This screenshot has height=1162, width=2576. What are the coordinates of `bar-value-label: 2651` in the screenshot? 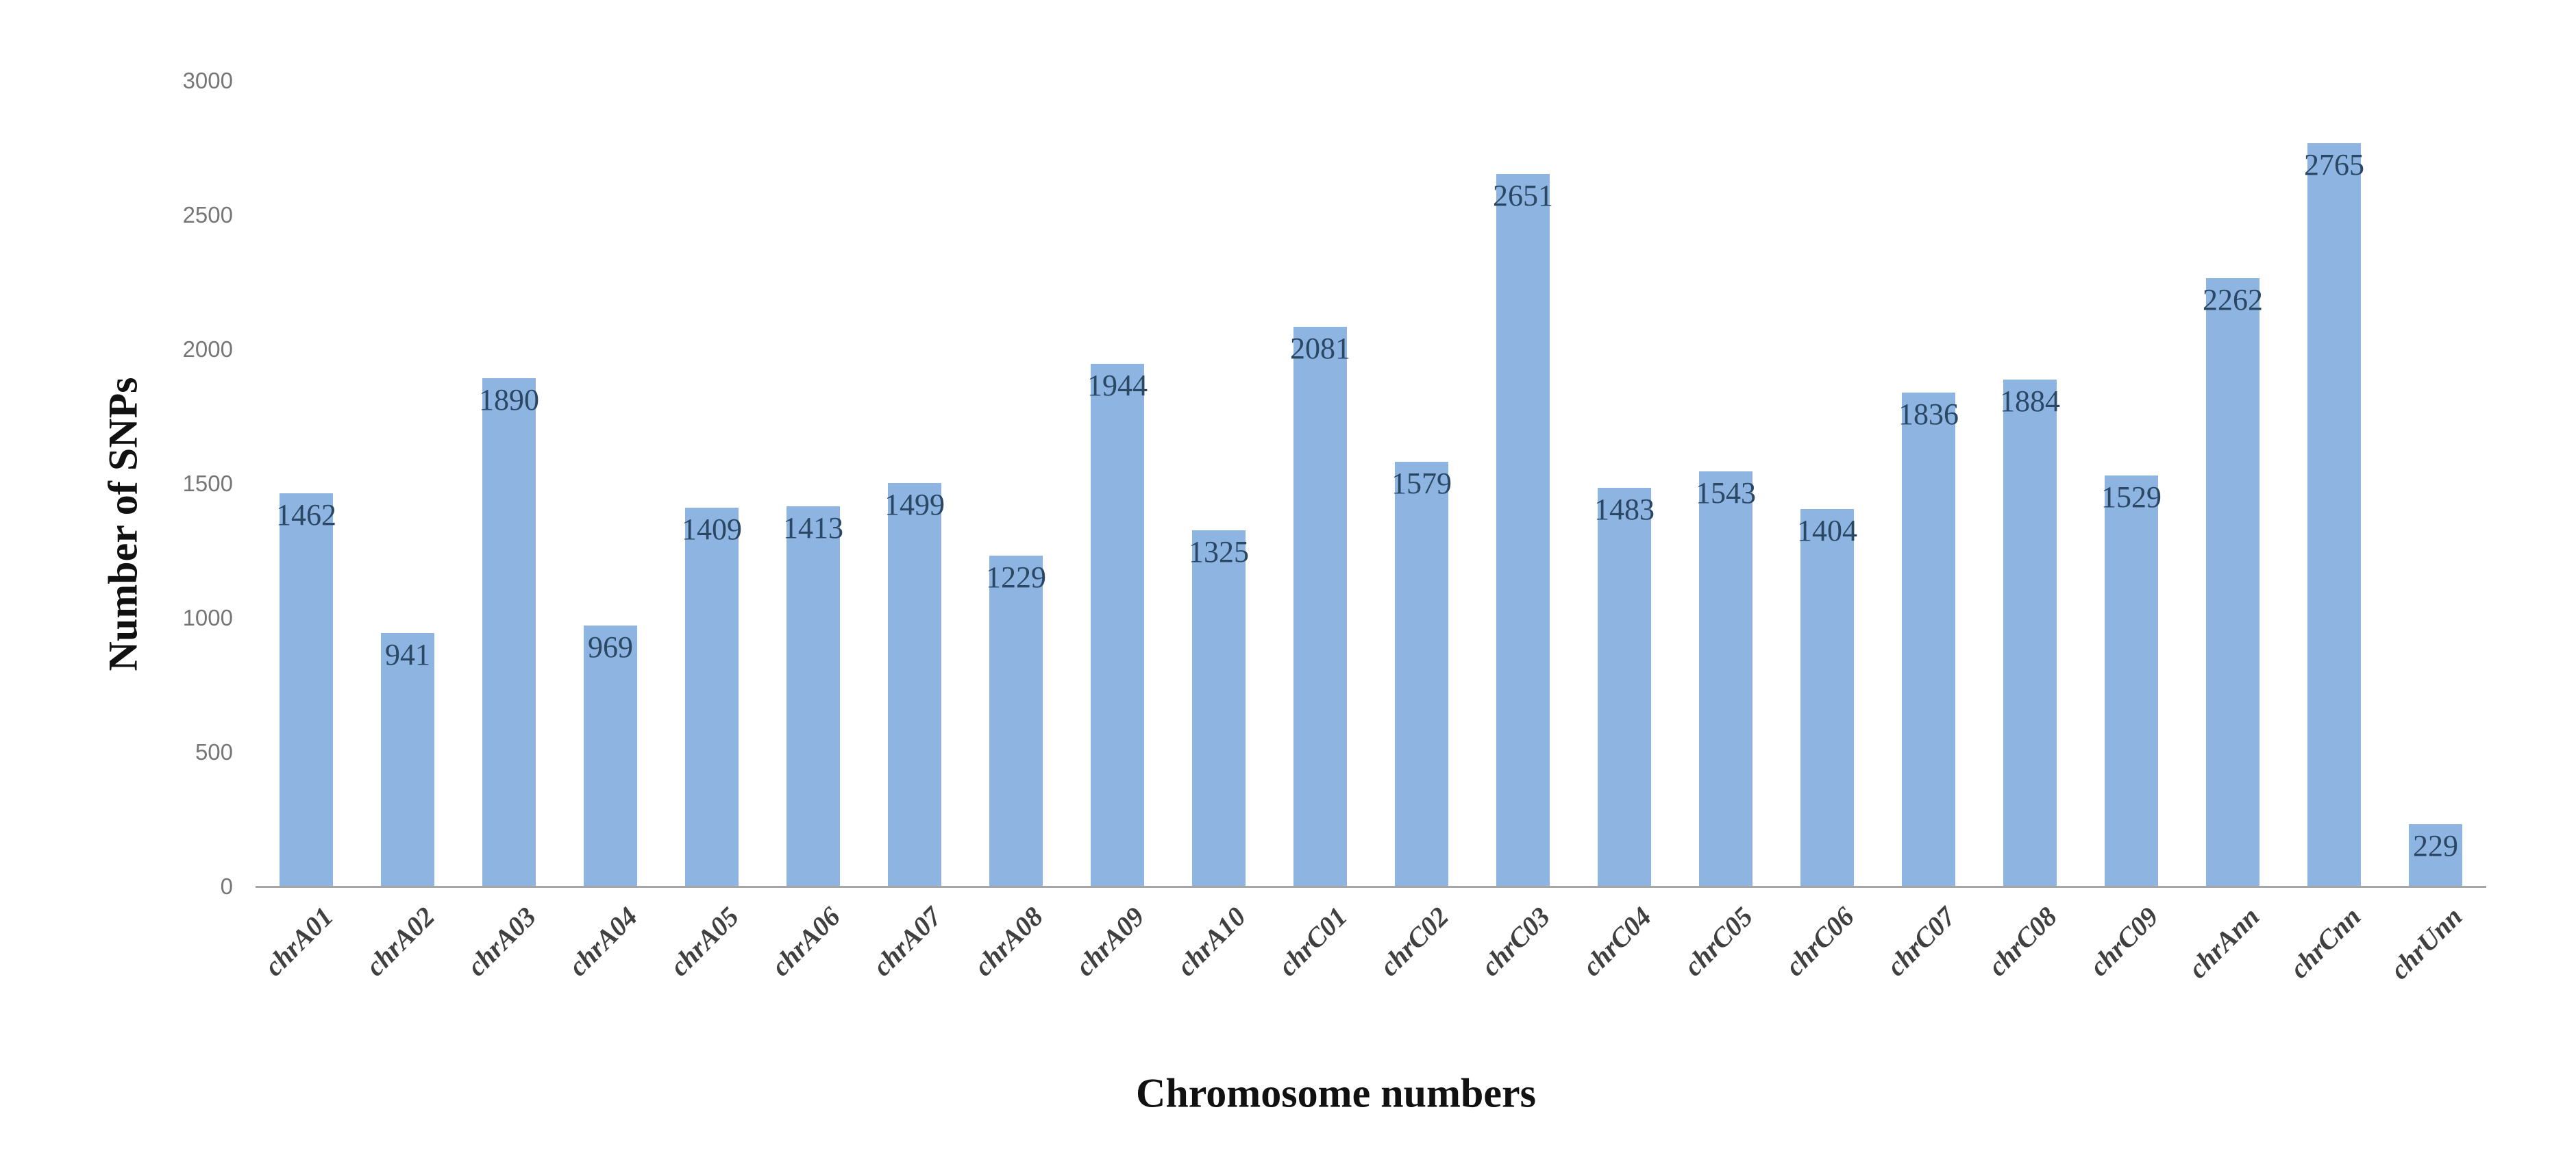 It's located at (1523, 195).